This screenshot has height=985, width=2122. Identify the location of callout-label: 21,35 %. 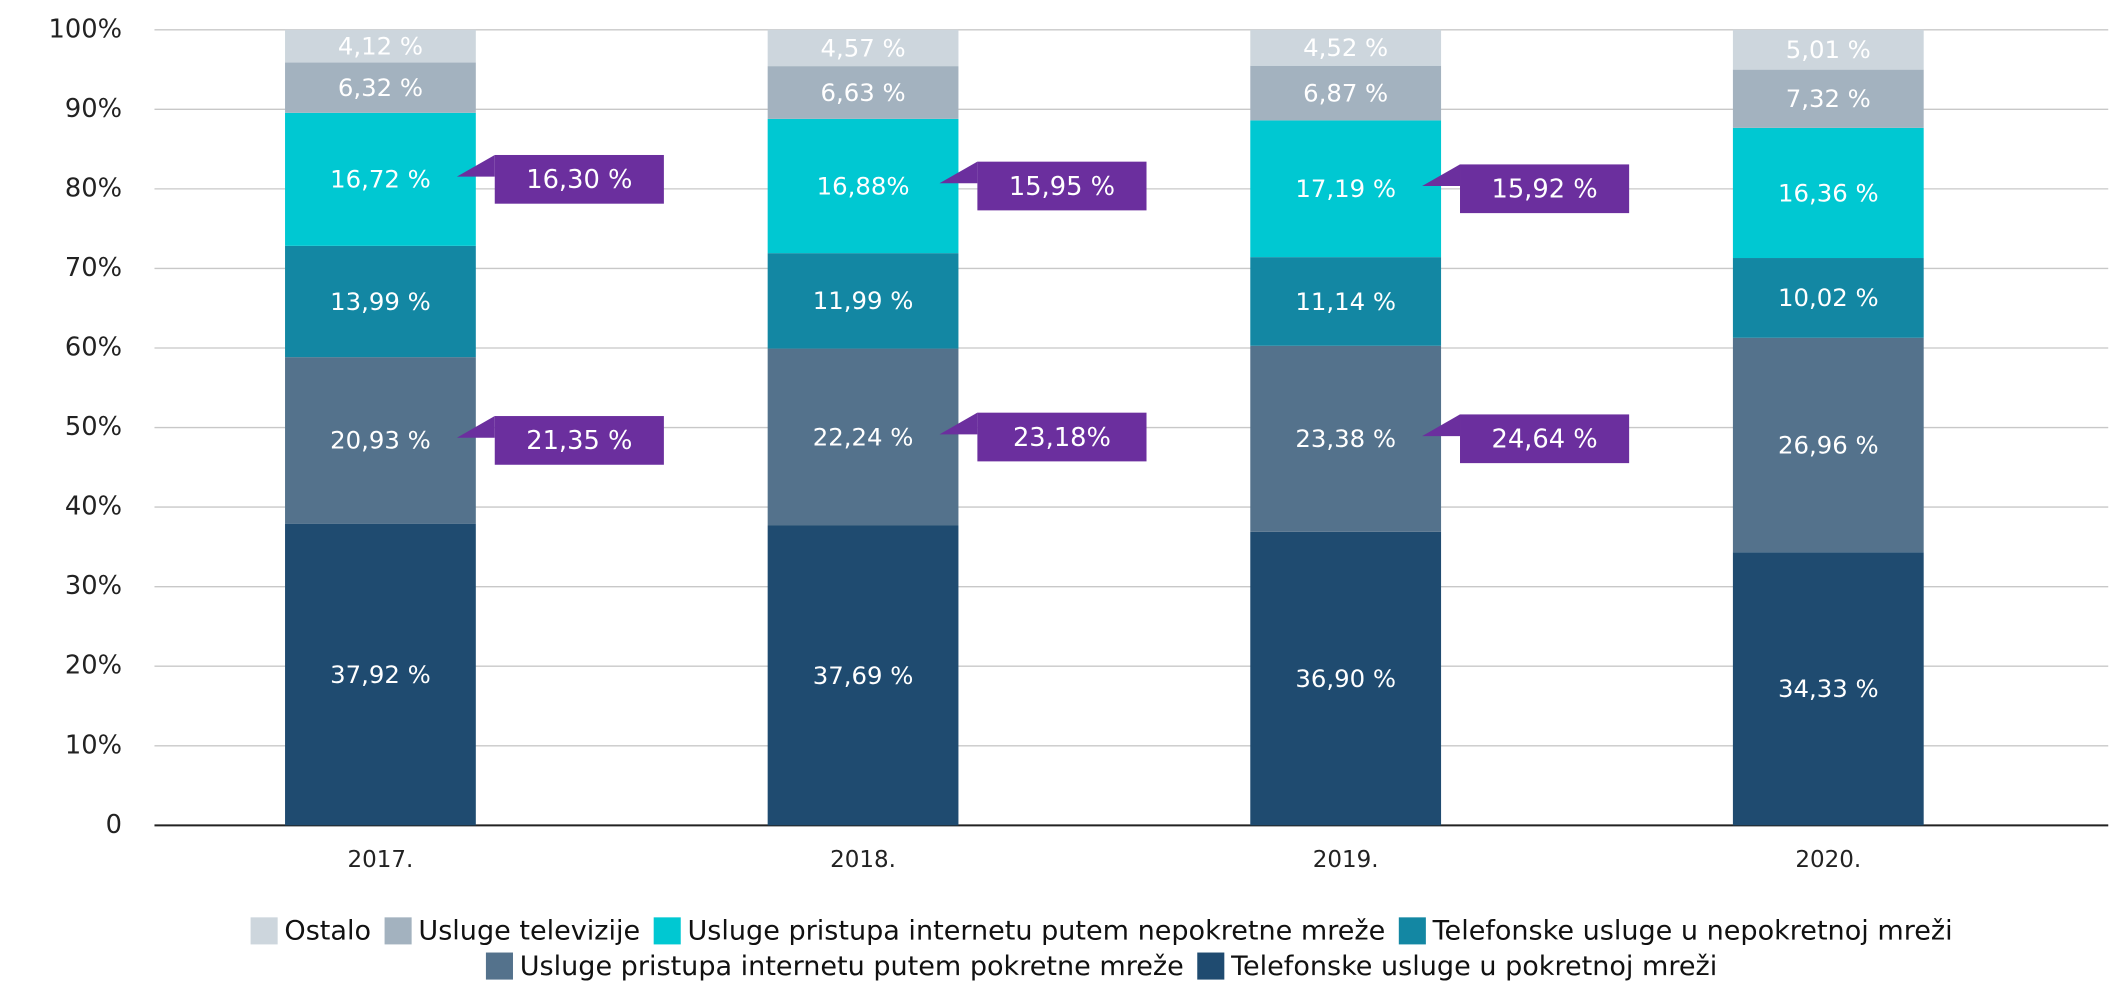
(579, 441).